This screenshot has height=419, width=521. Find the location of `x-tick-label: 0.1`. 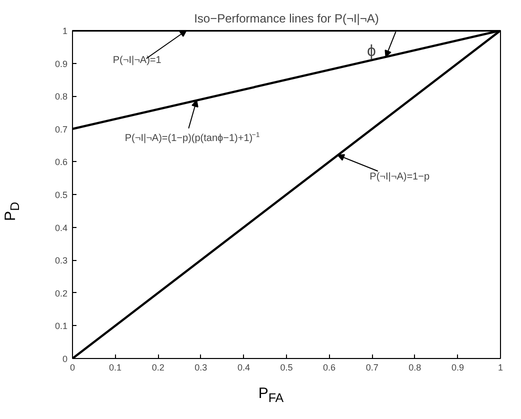

x-tick-label: 0.1 is located at coordinates (115, 367).